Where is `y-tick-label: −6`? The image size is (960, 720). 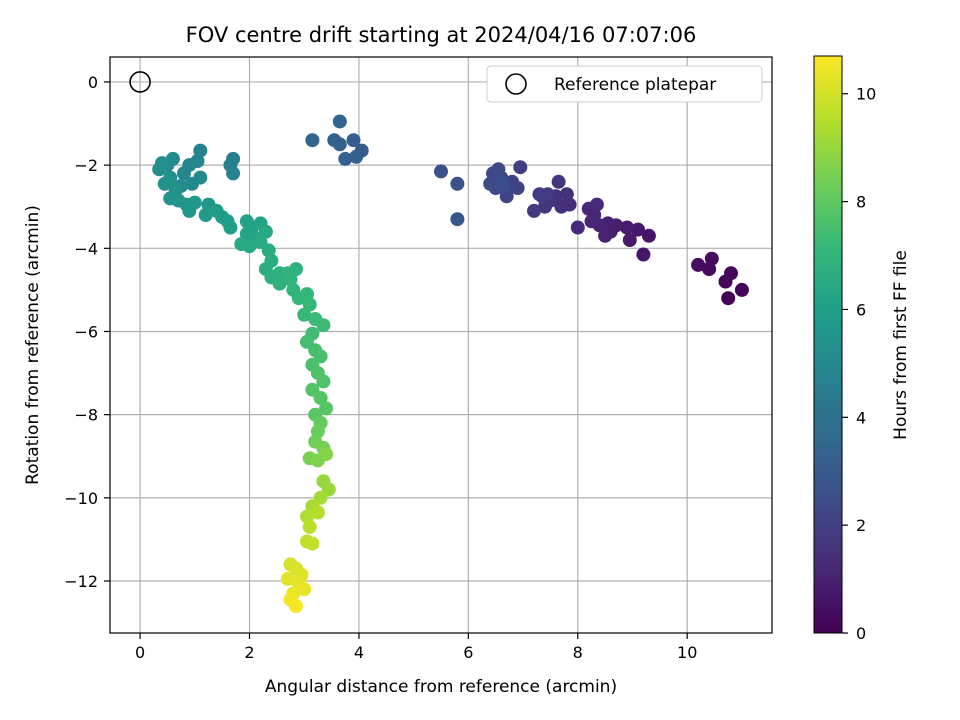
y-tick-label: −6 is located at coordinates (86, 331).